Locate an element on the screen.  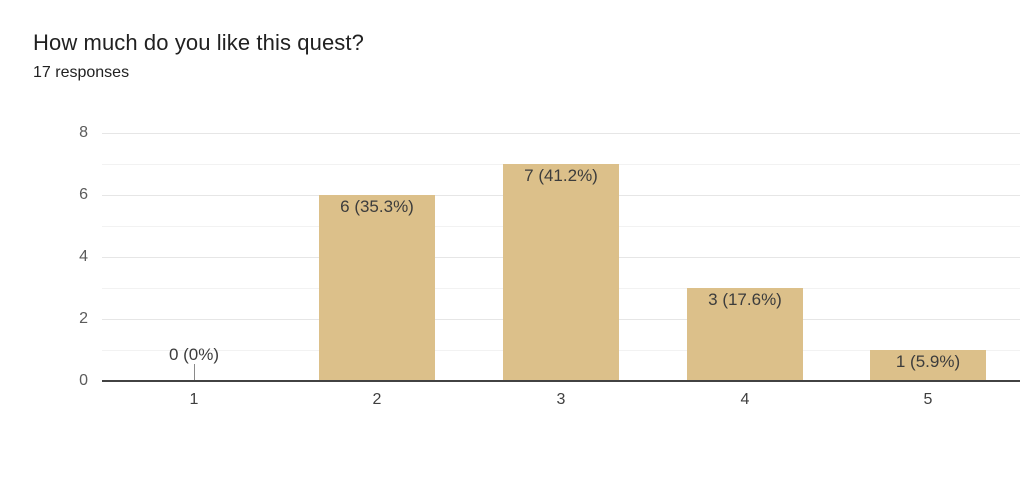
x-axis-label-3: 3 is located at coordinates (561, 399).